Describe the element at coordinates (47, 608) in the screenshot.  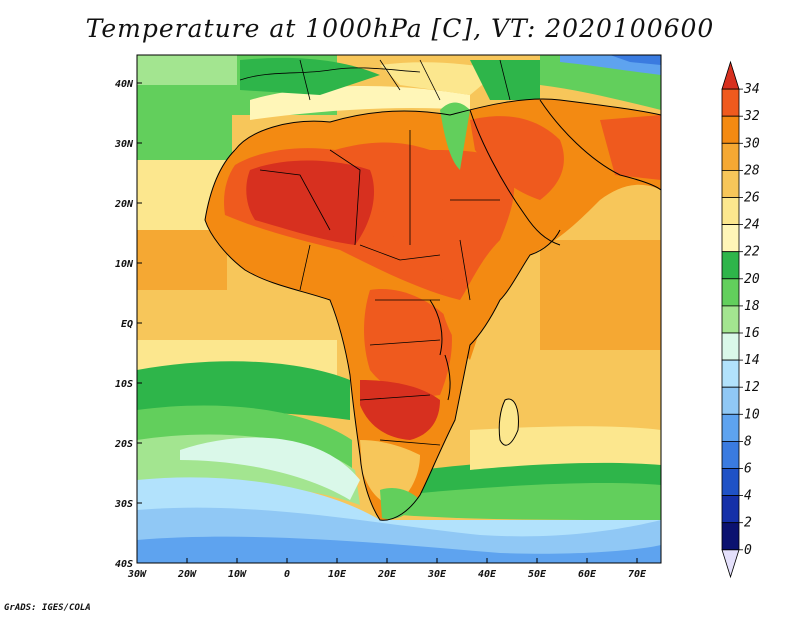
I see `credit-text: GrADS: IGES/COLA` at that location.